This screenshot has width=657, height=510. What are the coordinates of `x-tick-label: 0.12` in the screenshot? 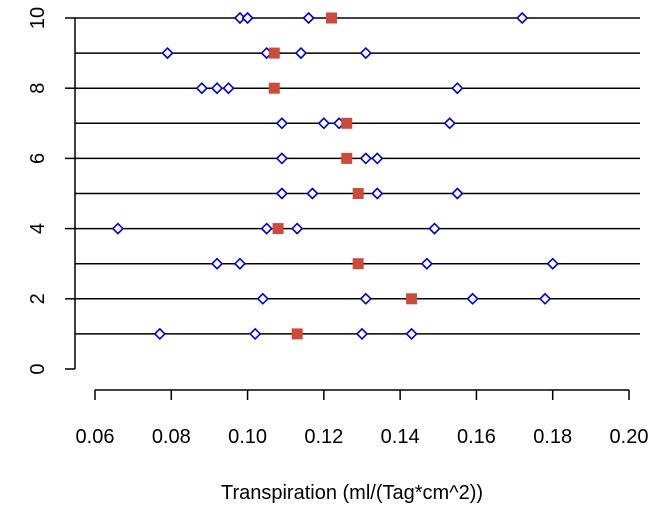 It's located at (323, 437).